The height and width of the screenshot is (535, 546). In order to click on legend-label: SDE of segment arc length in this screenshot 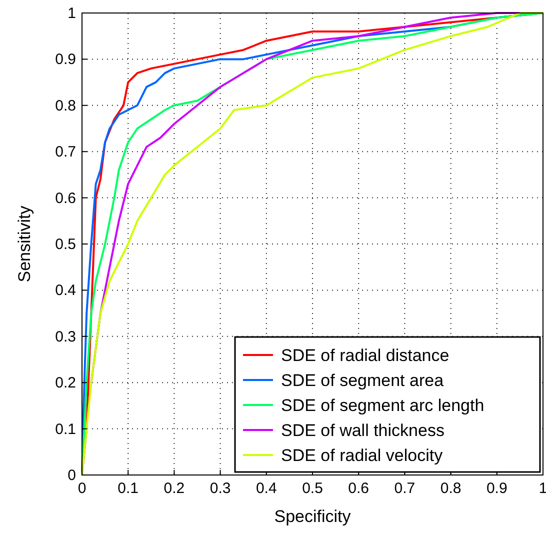, I will do `click(382, 405)`.